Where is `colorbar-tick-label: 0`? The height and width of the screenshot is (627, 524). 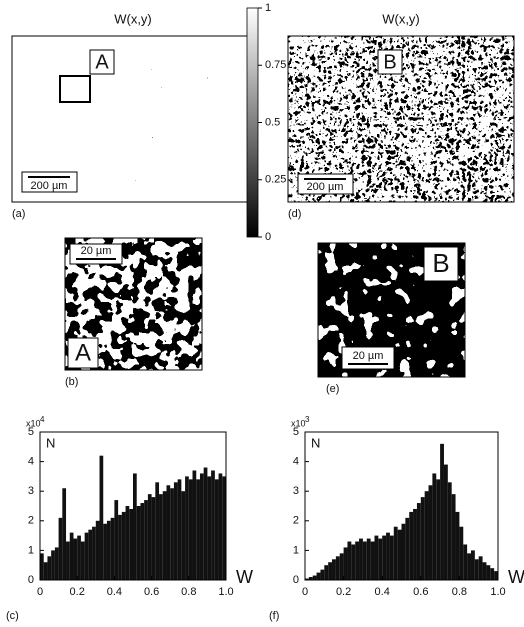
colorbar-tick-label: 0 is located at coordinates (268, 237).